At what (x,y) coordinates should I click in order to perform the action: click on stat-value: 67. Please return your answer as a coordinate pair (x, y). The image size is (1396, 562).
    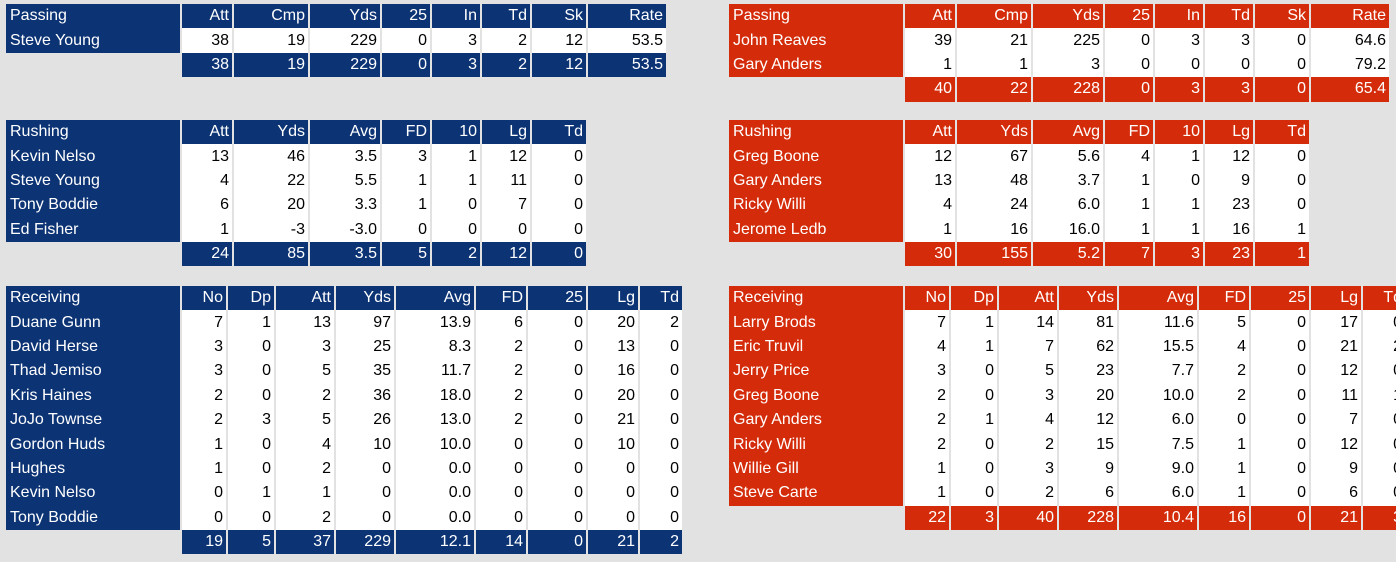
    Looking at the image, I should click on (994, 156).